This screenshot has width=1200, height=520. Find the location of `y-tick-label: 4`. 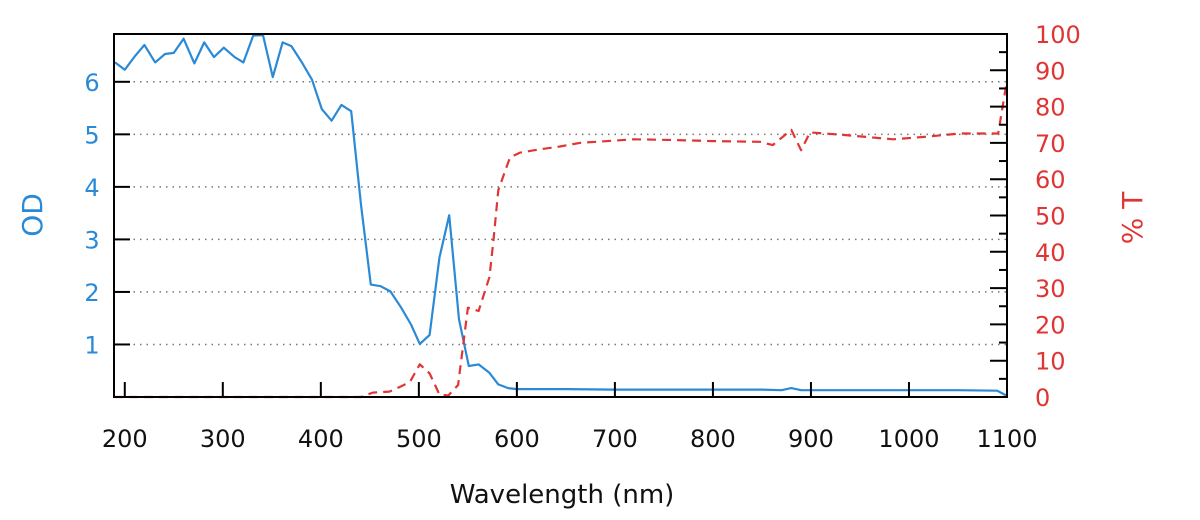

y-tick-label: 4 is located at coordinates (91, 188).